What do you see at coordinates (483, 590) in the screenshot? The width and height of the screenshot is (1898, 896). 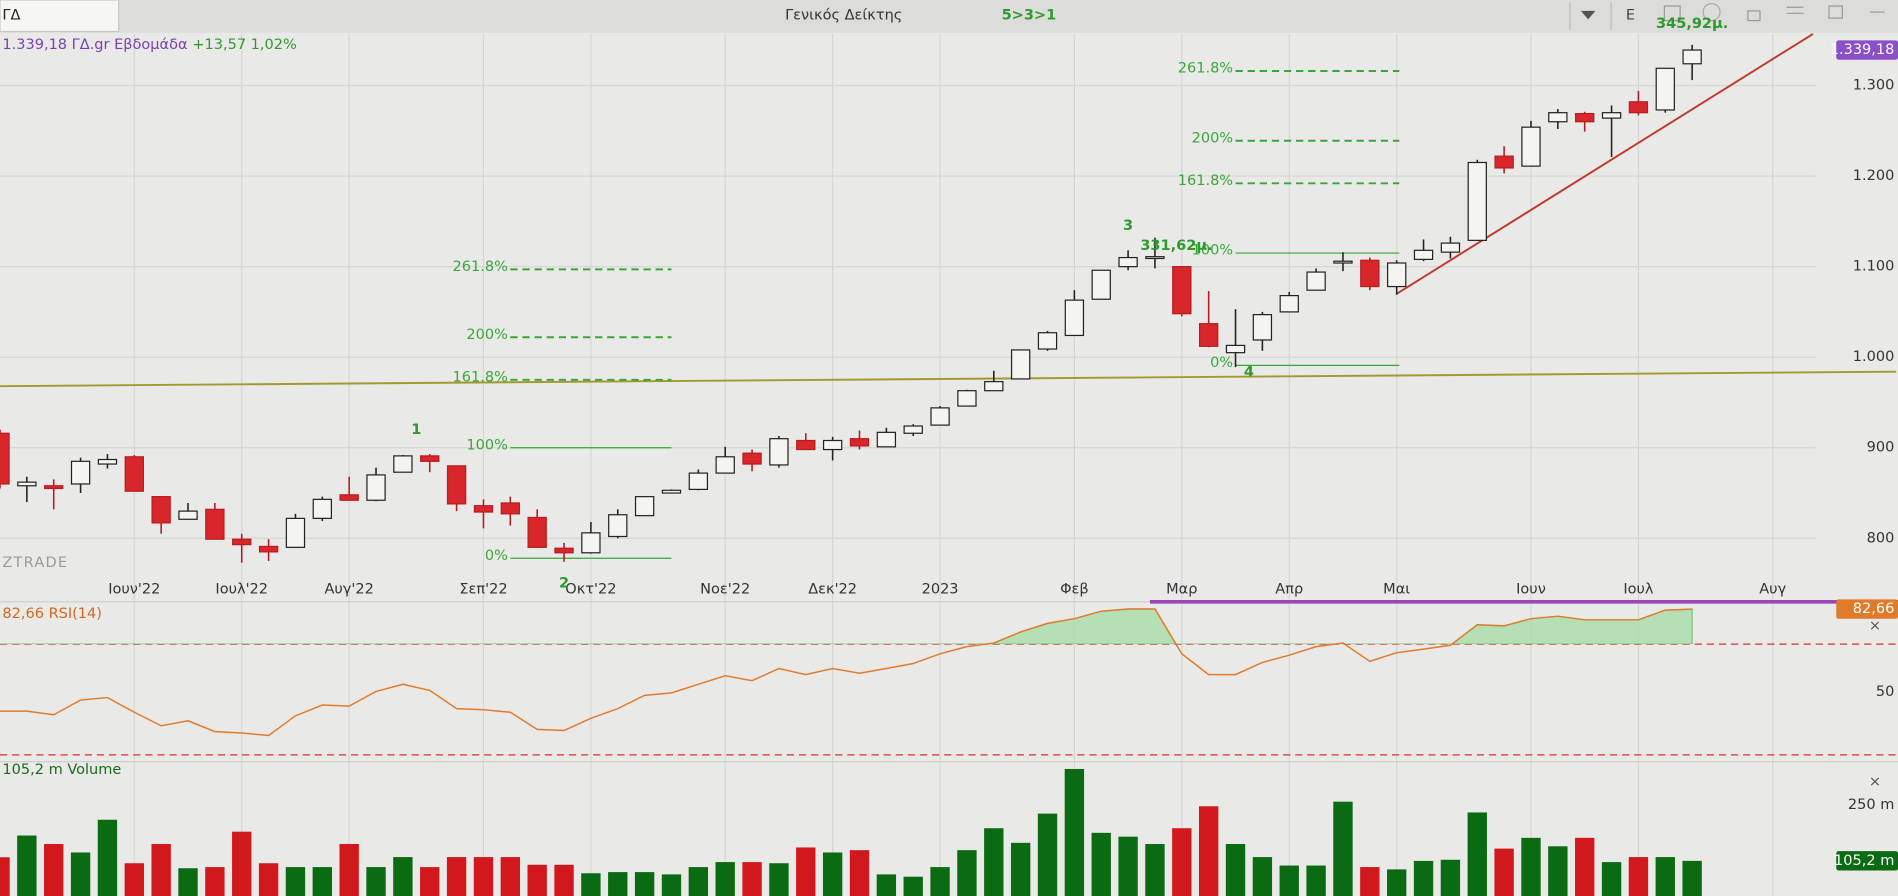 I see `x-tick-label: Σεπ'22` at bounding box center [483, 590].